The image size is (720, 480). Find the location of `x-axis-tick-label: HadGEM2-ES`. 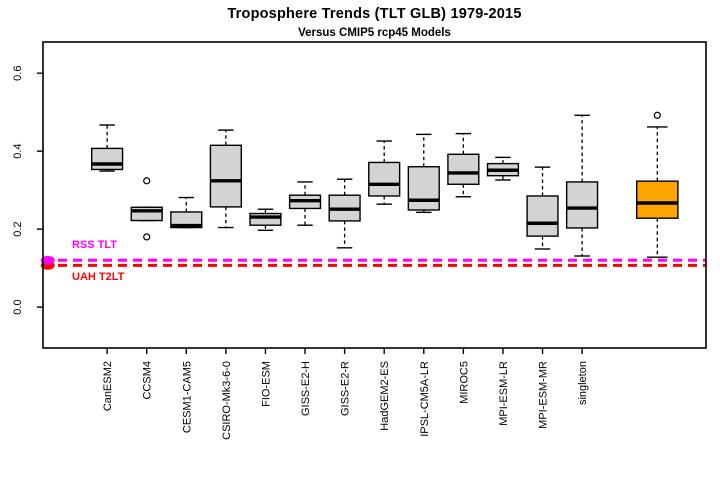

x-axis-tick-label: HadGEM2-ES is located at coordinates (385, 396).